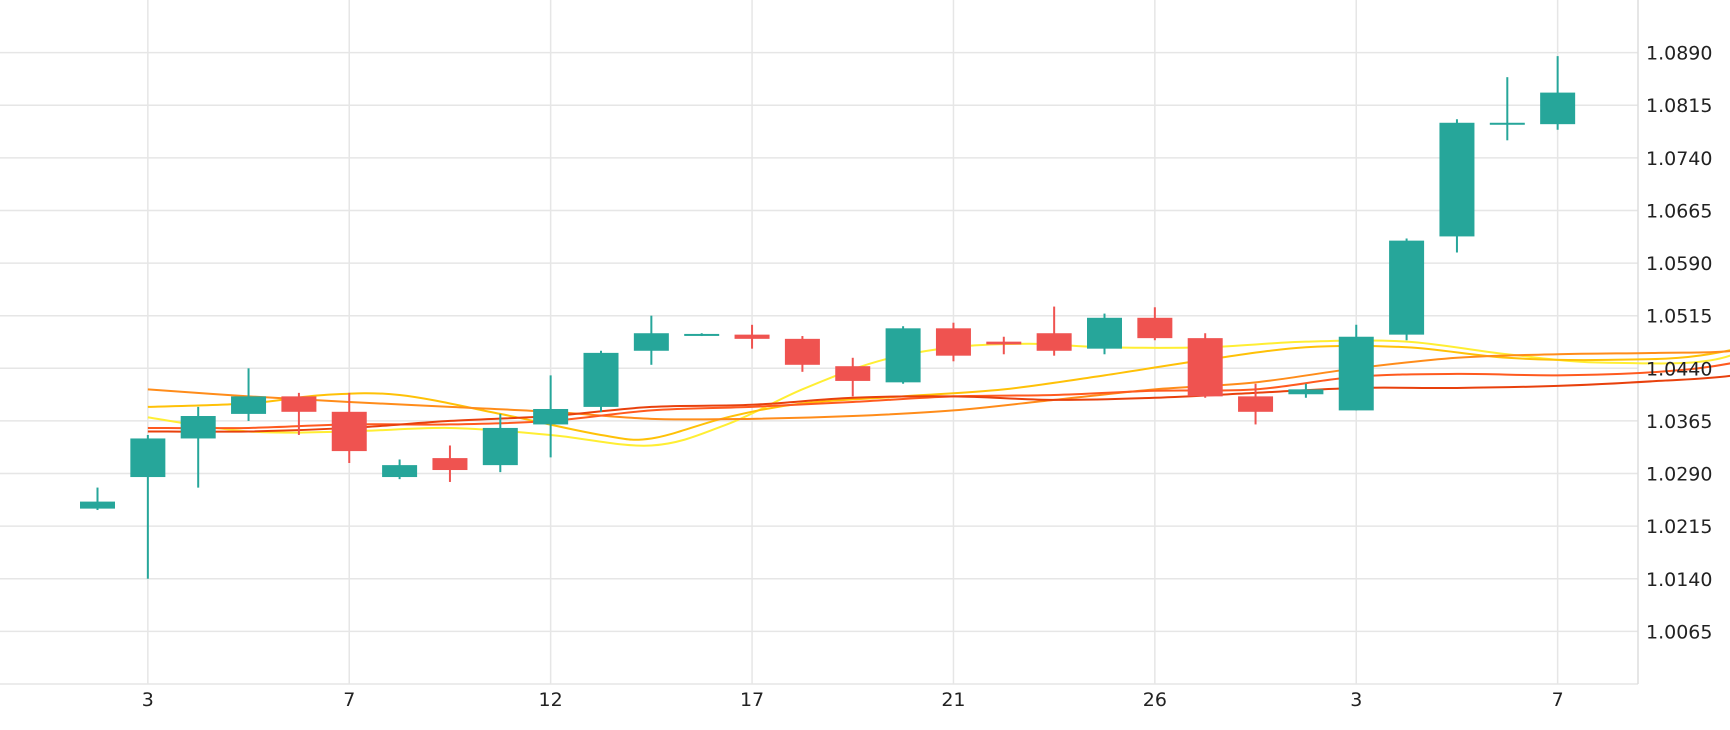 The image size is (1730, 730). What do you see at coordinates (752, 700) in the screenshot?
I see `x-tick-label: 17` at bounding box center [752, 700].